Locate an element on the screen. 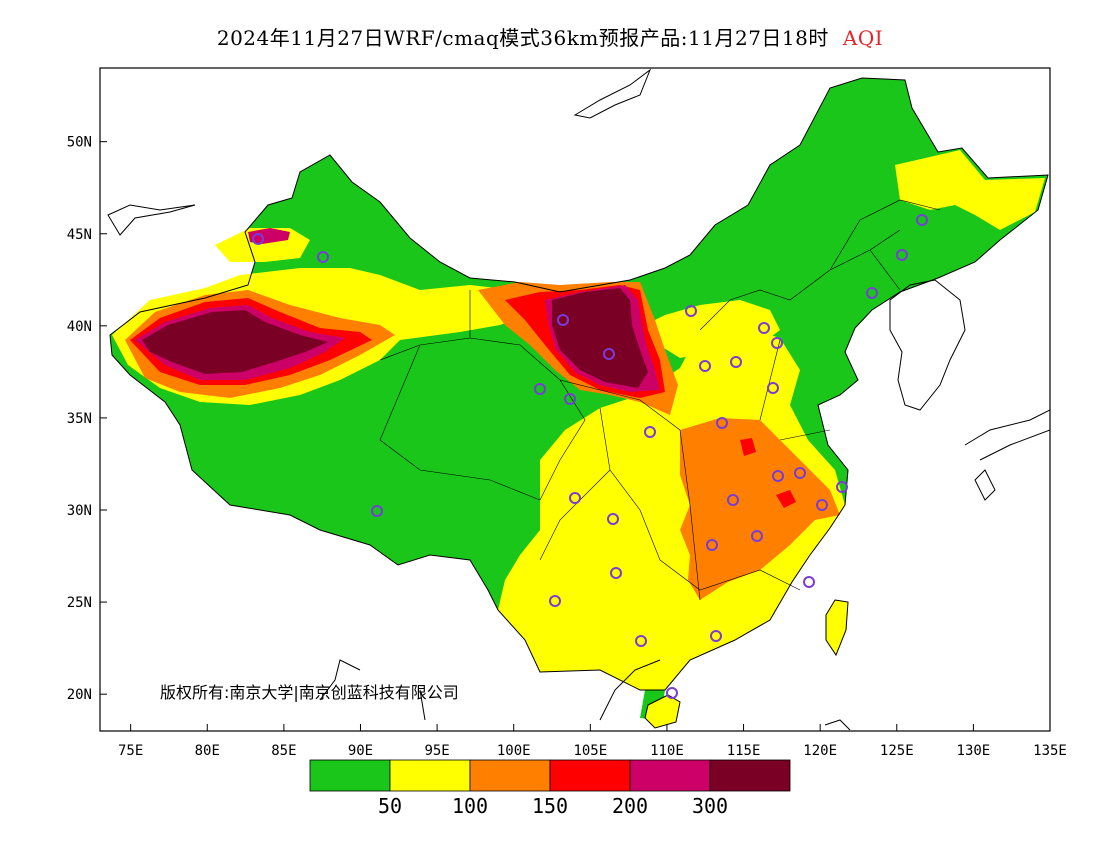  aqi-region-moderate-northeast is located at coordinates (970, 190).